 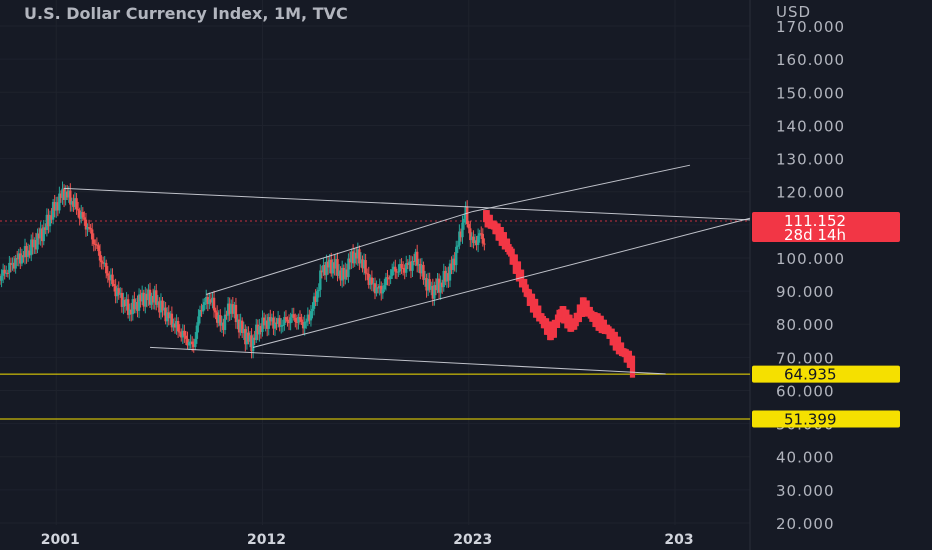 What do you see at coordinates (559, 294) in the screenshot?
I see `projection-candles` at bounding box center [559, 294].